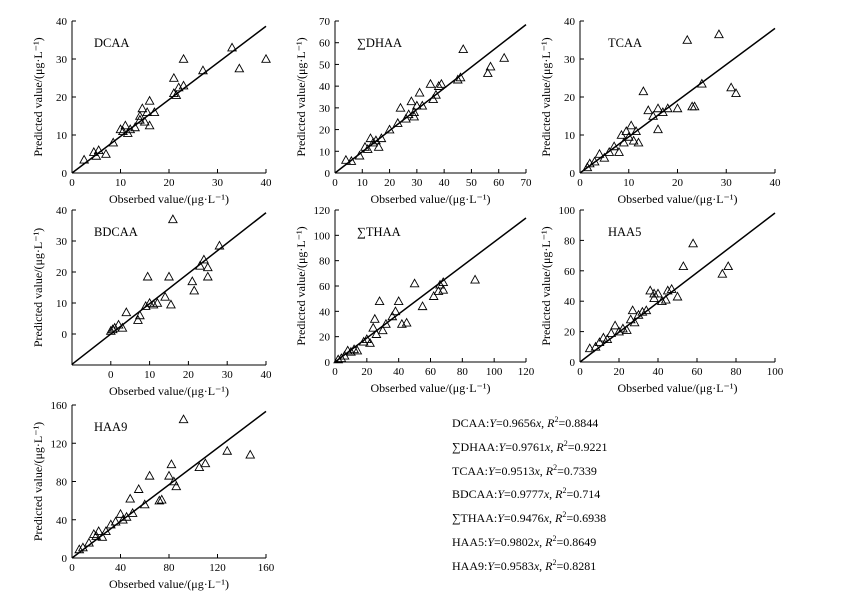 This screenshot has width=854, height=603. Describe the element at coordinates (472, 183) in the screenshot. I see `x-tick-label: 50` at that location.